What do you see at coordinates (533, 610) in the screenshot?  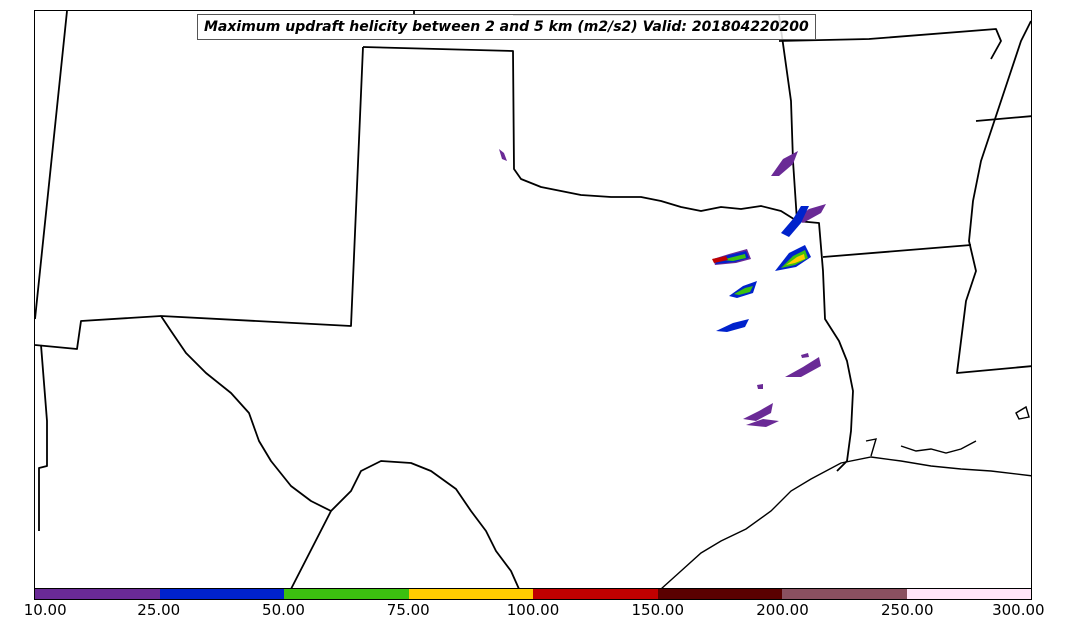 I see `colorbar-tick-label: 100.00` at bounding box center [533, 610].